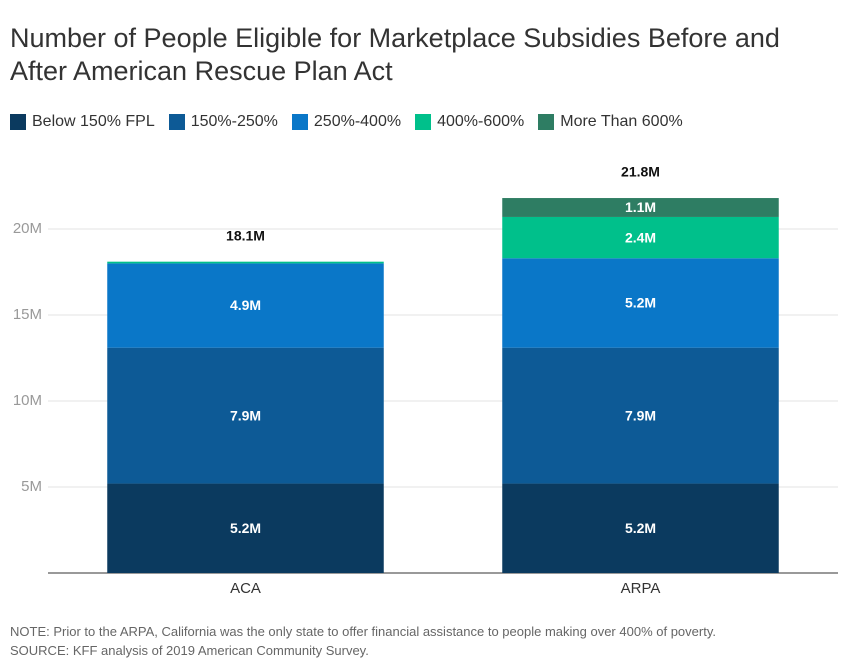 The width and height of the screenshot is (850, 668). Describe the element at coordinates (621, 121) in the screenshot. I see `legend-label: More Than 600%` at that location.